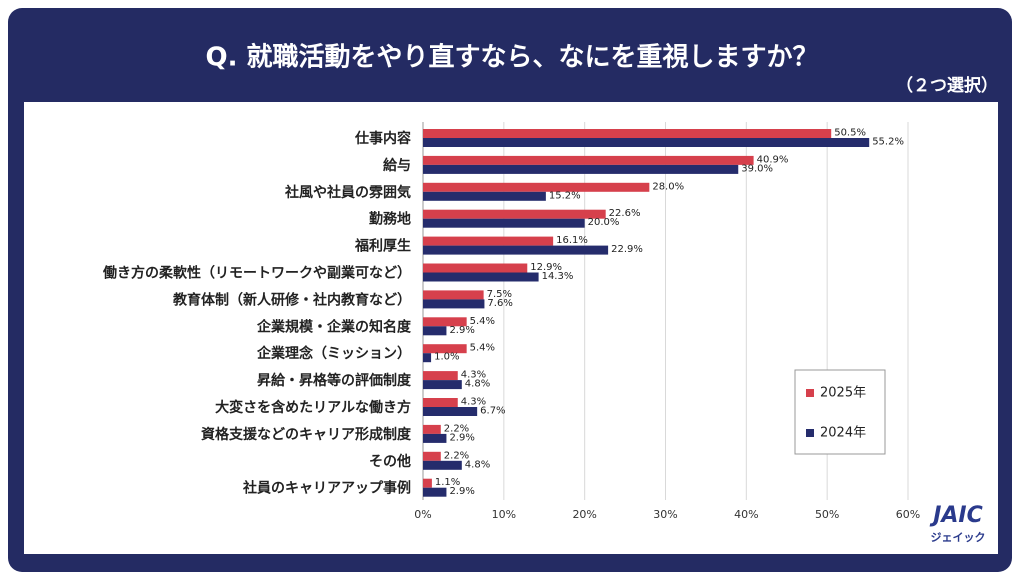 This screenshot has height=584, width=1024. What do you see at coordinates (313, 407) in the screenshot?
I see `y-tick-label: 大変さを含めたリアルな働き方` at bounding box center [313, 407].